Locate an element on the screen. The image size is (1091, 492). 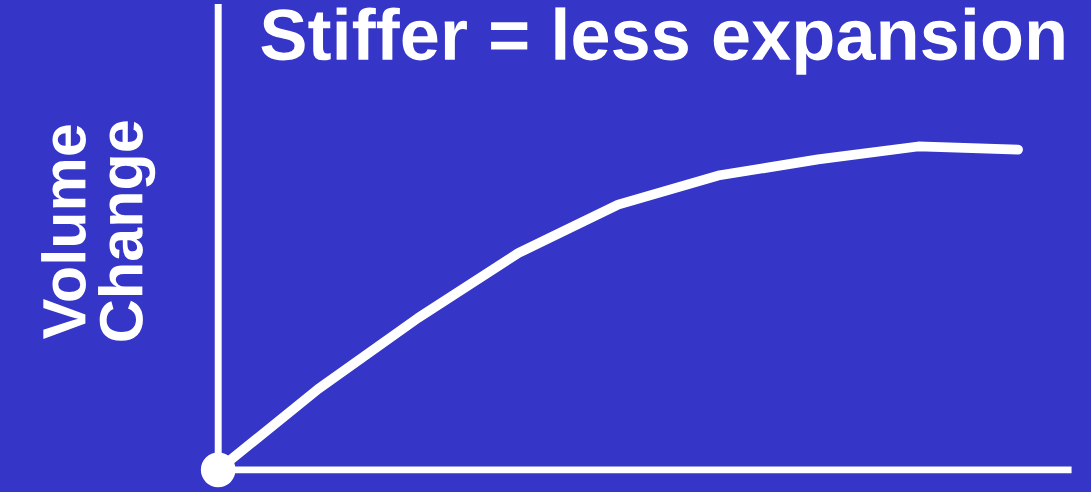
chart-title: Stiffer = less expansion is located at coordinates (662, 41).